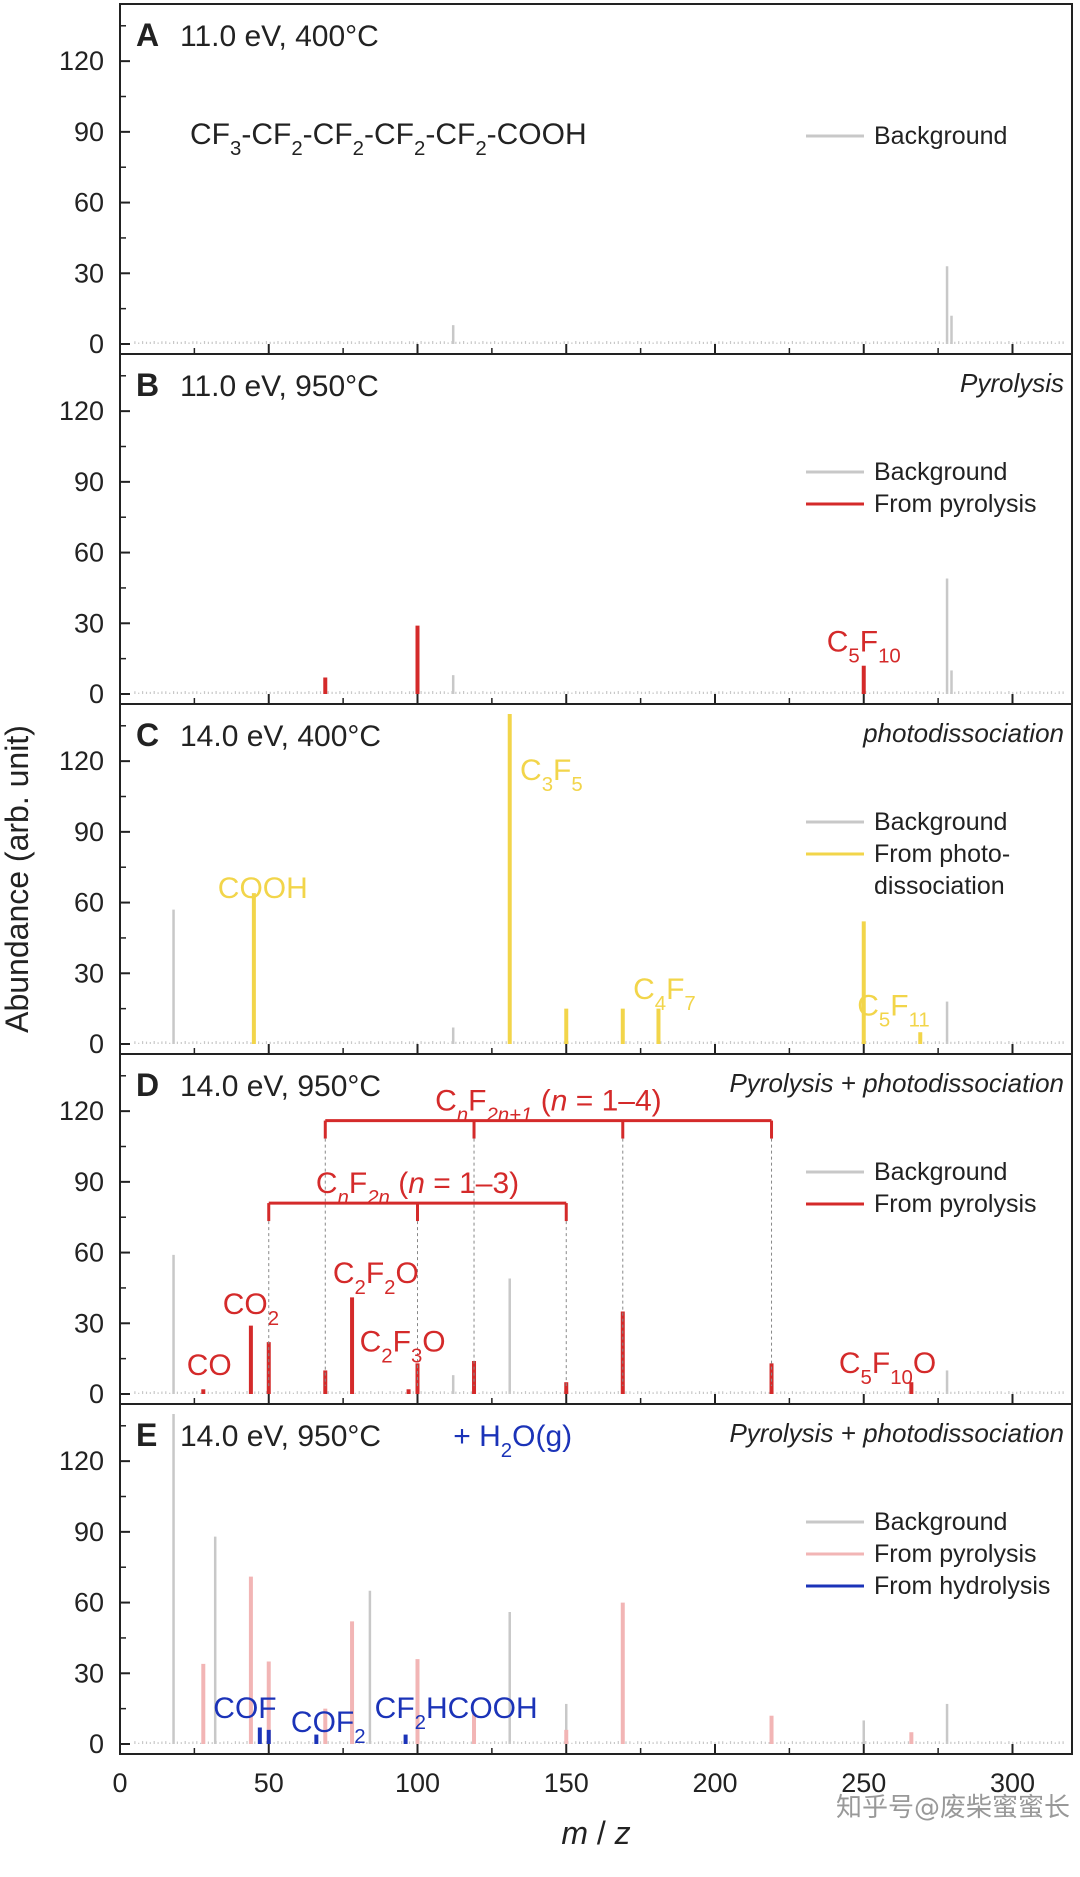  I want to click on x-tick-label: 250, so click(863, 1783).